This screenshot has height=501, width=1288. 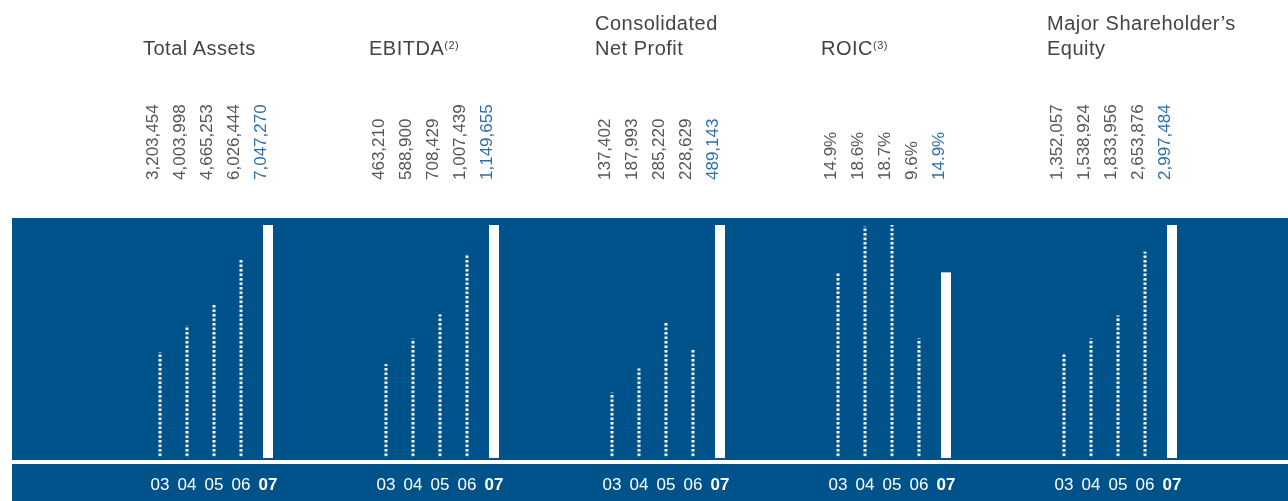 I want to click on data-label: 4,665,253, so click(x=207, y=142).